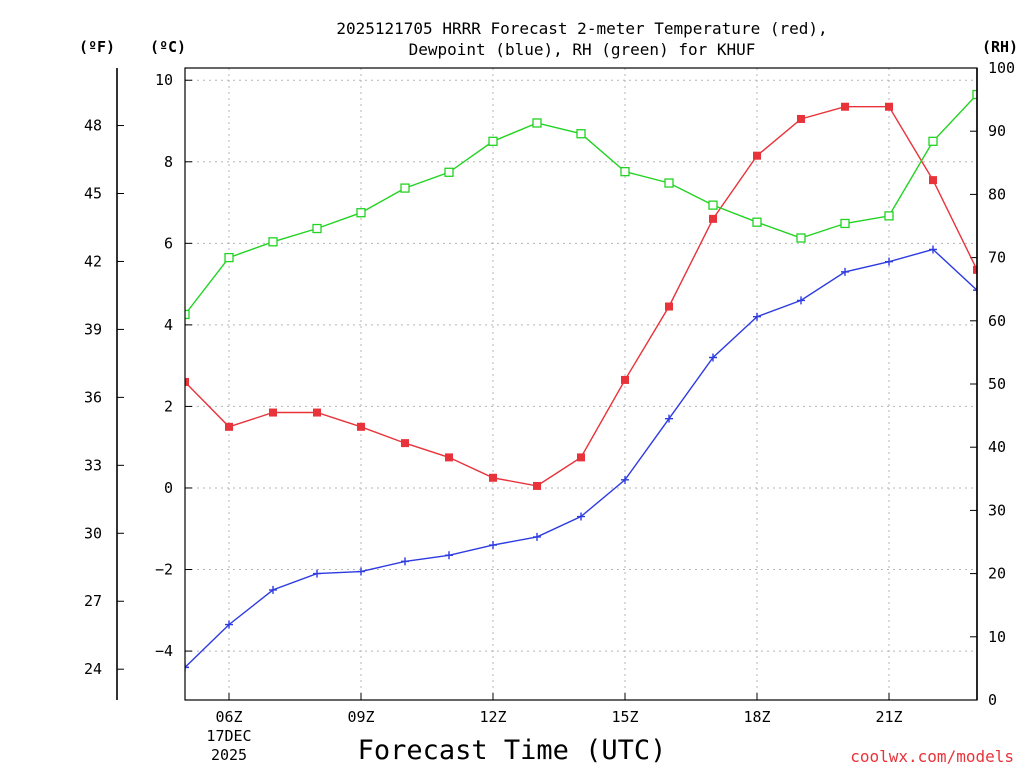  What do you see at coordinates (93, 601) in the screenshot?
I see `fahrenheit-tick-label: 27` at bounding box center [93, 601].